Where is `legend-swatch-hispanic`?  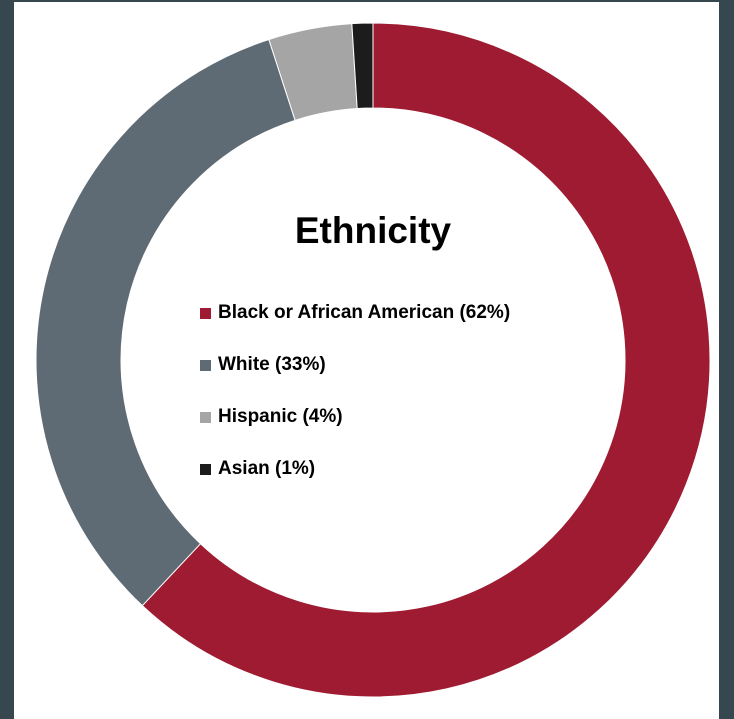
legend-swatch-hispanic is located at coordinates (205, 417).